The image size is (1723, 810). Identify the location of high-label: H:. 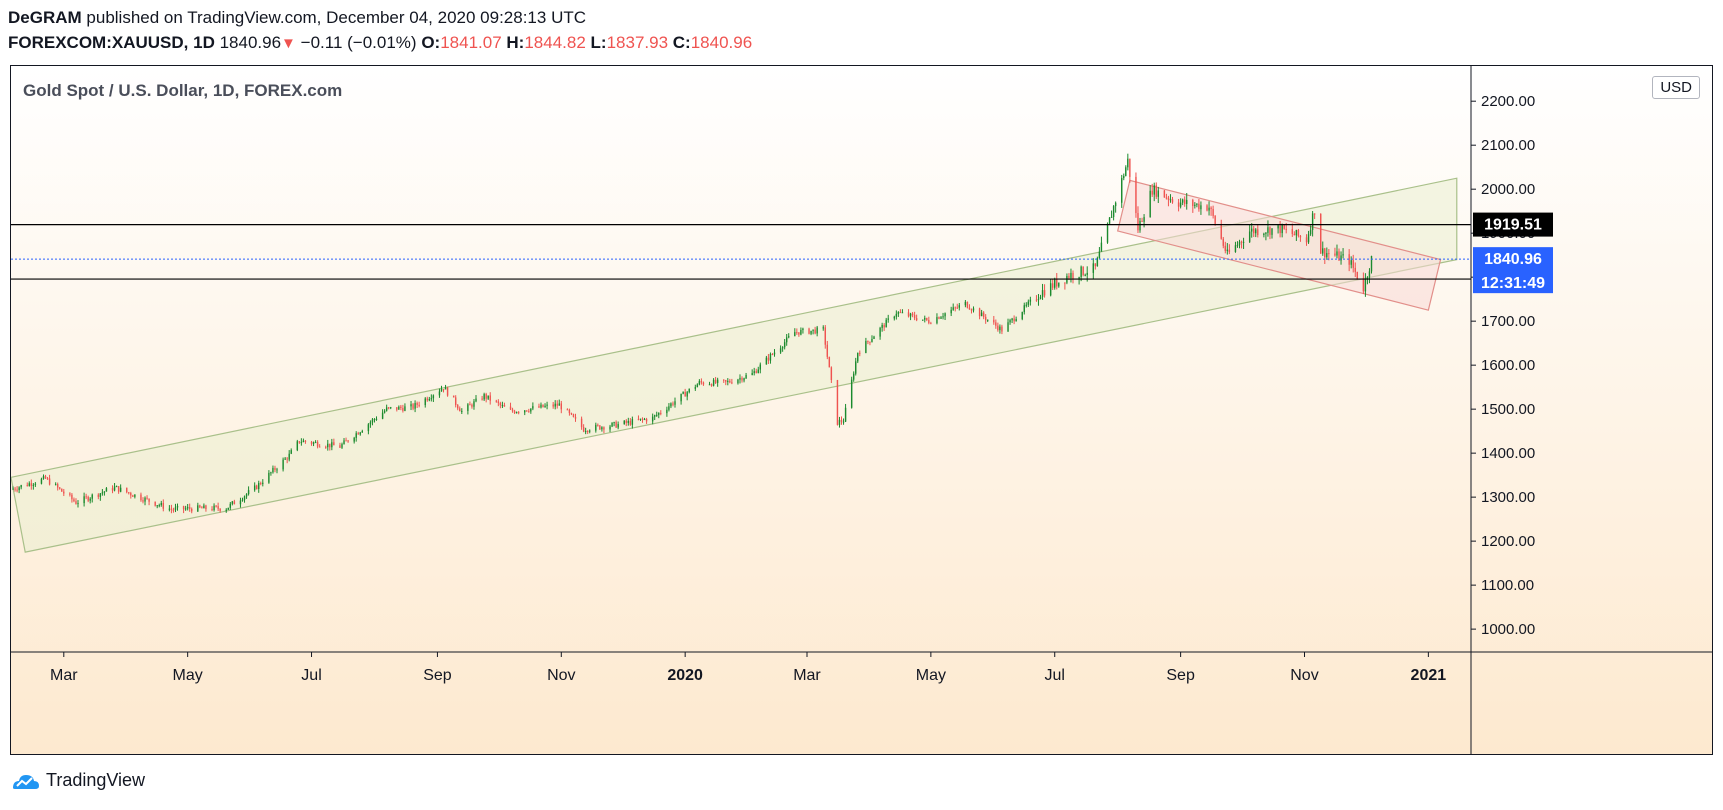
(515, 42).